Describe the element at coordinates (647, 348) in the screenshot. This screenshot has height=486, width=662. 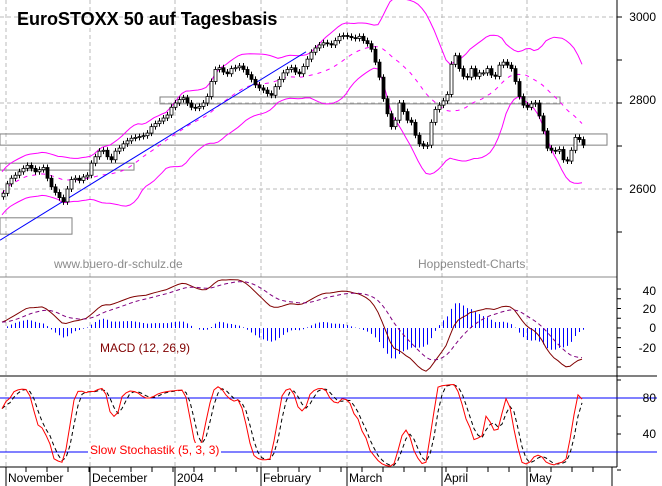
I see `macd-tick-minus20: -20` at that location.